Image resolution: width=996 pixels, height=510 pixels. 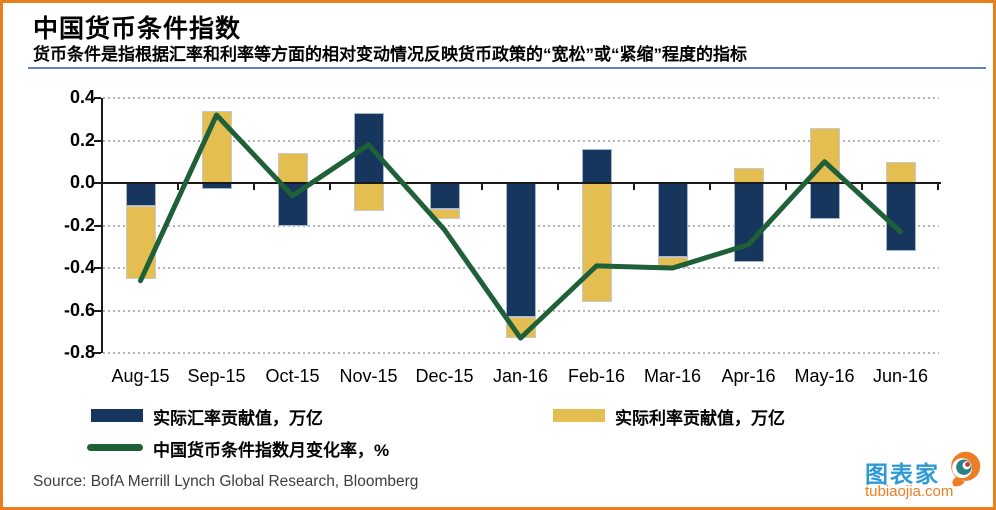 I want to click on x-tick-label: Oct-15, so click(x=292, y=376).